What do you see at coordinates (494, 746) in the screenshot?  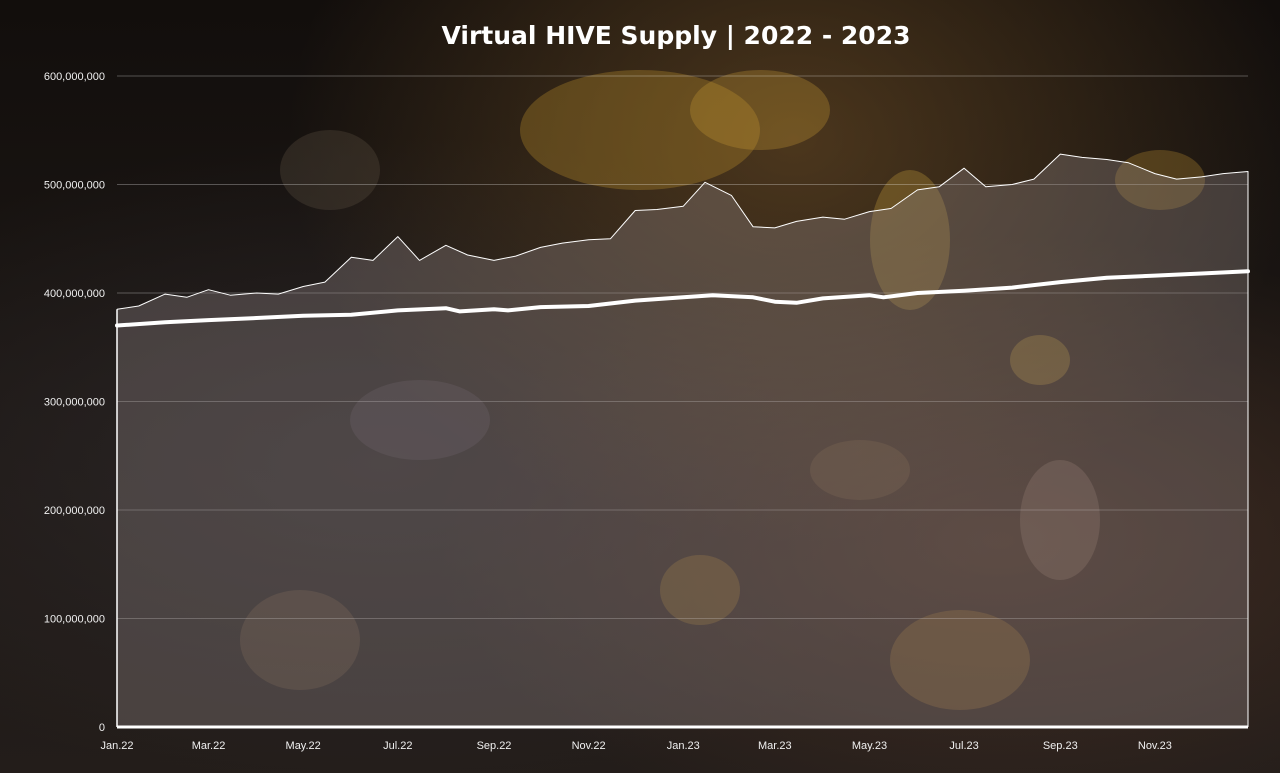 I see `x-tick-label: Sep.22` at bounding box center [494, 746].